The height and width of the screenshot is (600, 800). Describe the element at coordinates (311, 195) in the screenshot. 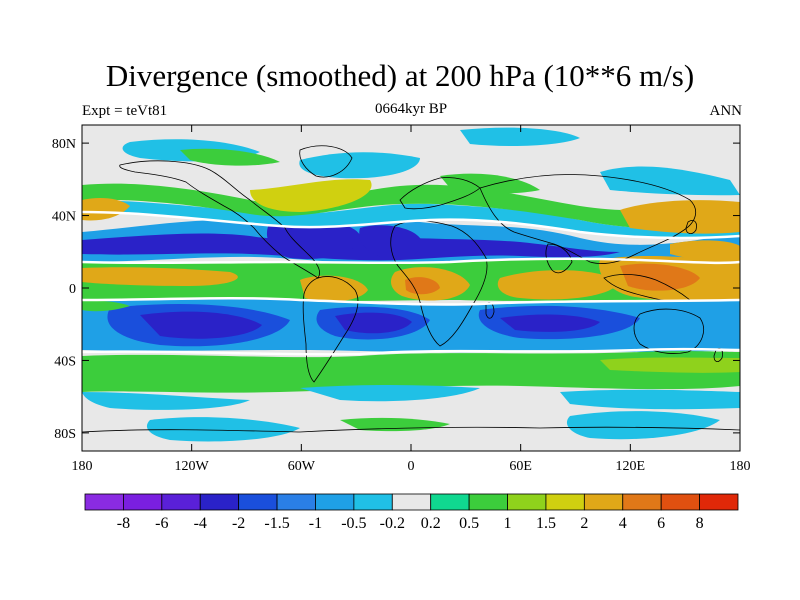

I see `north-atlantic-jet` at that location.